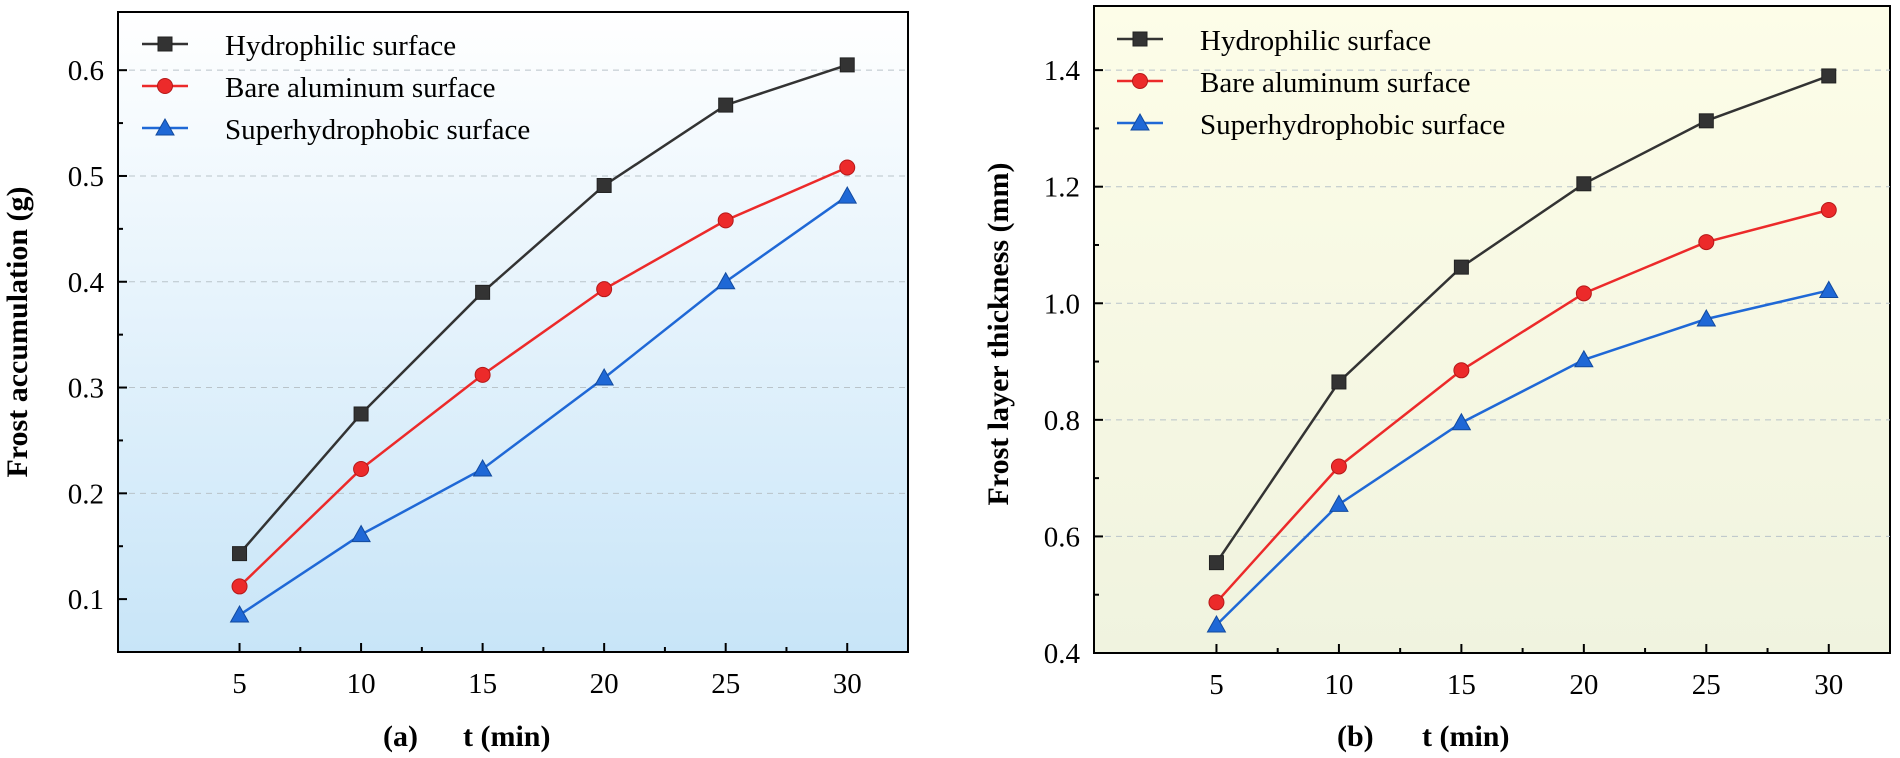  I want to click on legend-a-label-superhydrophobic: Superhydrophobic surface, so click(377, 130).